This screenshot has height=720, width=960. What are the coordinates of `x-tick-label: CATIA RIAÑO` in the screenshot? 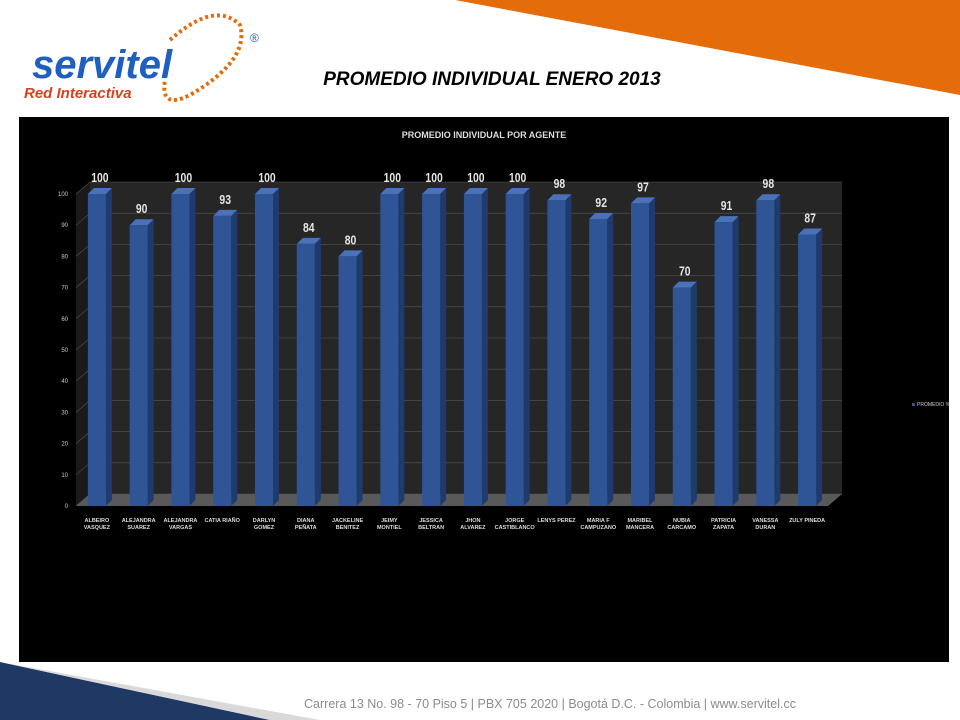 It's located at (222, 521).